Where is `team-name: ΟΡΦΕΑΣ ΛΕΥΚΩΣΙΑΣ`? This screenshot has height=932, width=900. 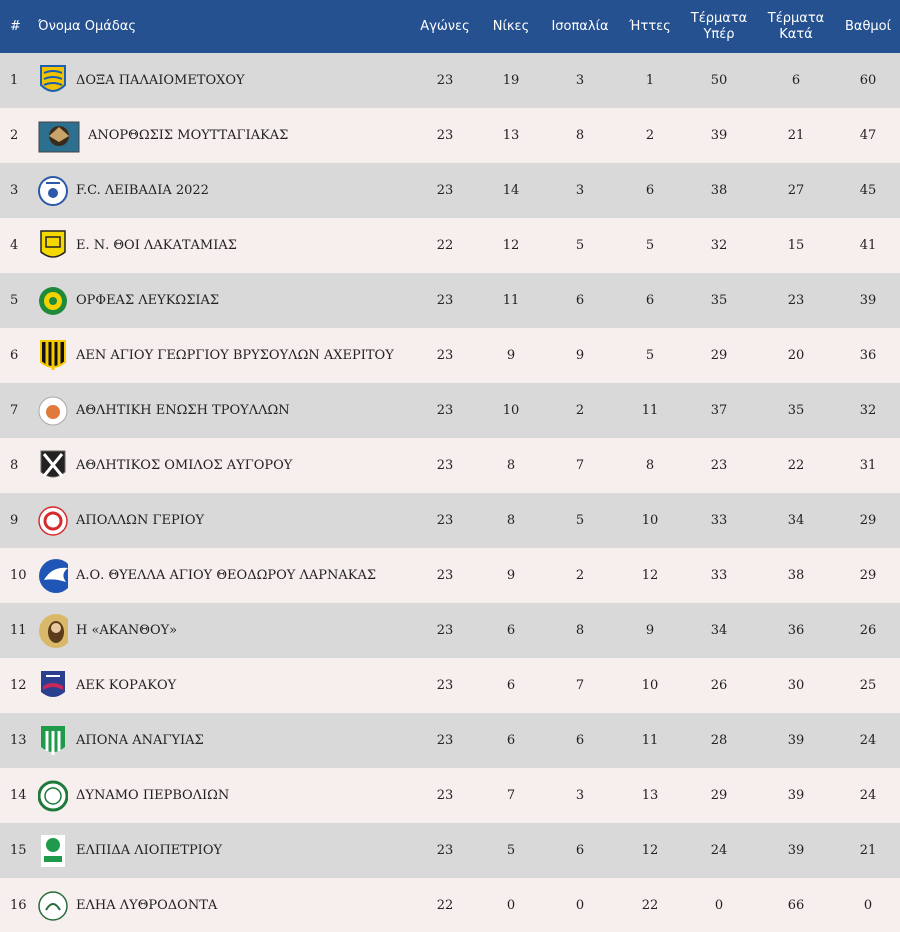
team-name: ΟΡΦΕΑΣ ΛΕΥΚΩΣΙΑΣ is located at coordinates (148, 300).